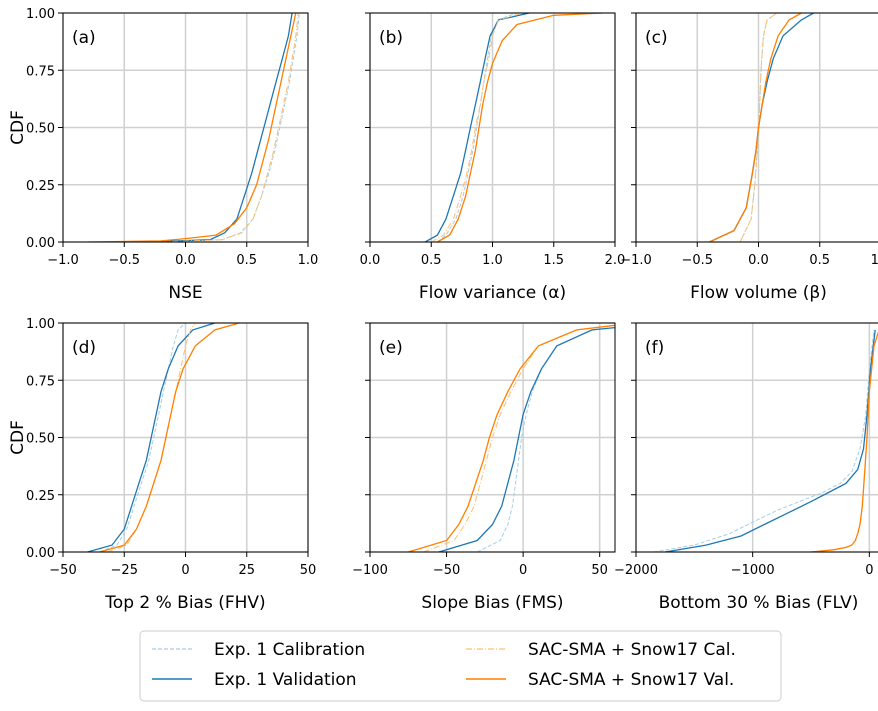 Image resolution: width=878 pixels, height=711 pixels. I want to click on panel-e: −100 −50 0 50 (e) Slope Bias (FMS), so click(484, 467).